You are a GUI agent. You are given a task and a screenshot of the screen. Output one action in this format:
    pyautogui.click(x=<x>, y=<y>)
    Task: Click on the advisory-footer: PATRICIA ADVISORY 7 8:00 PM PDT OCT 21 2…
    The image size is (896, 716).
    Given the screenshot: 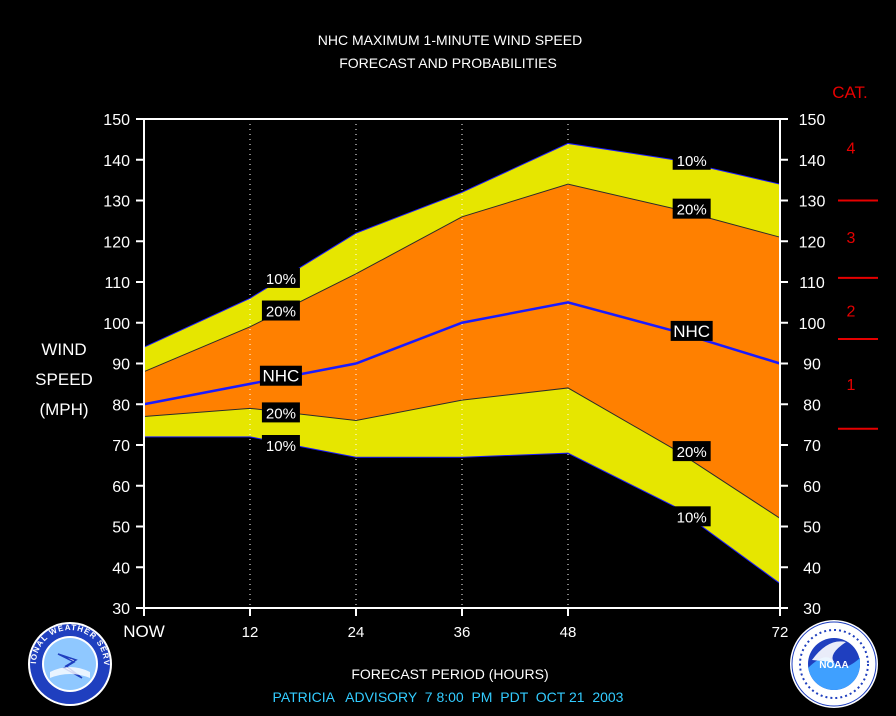 What is the action you would take?
    pyautogui.click(x=448, y=697)
    